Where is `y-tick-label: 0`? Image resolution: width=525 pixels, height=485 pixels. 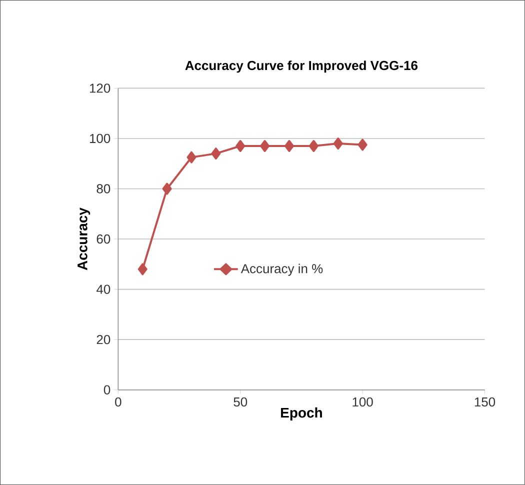
y-tick-label: 0 is located at coordinates (107, 389).